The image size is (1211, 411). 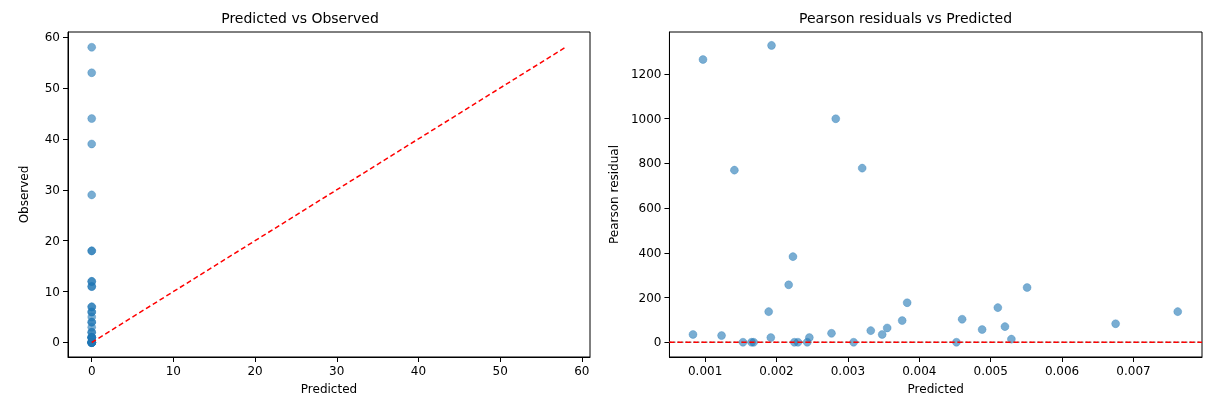 What do you see at coordinates (919, 371) in the screenshot?
I see `x-tick-label: 0.004` at bounding box center [919, 371].